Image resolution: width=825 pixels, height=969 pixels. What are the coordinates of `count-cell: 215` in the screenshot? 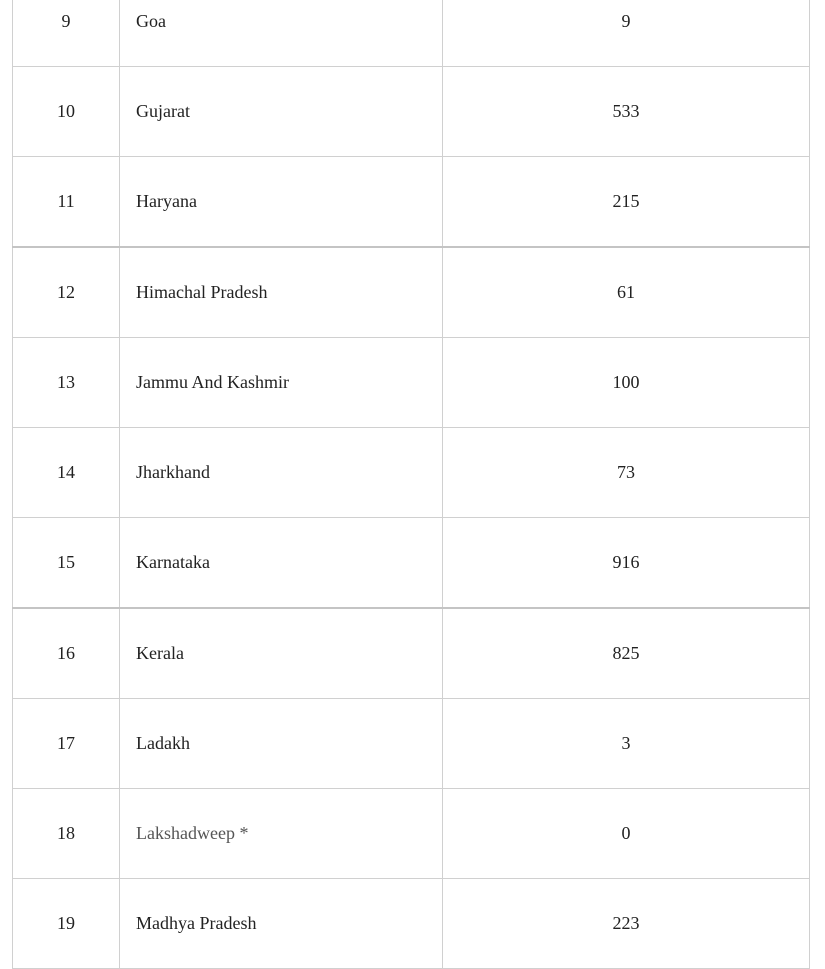 It's located at (626, 202).